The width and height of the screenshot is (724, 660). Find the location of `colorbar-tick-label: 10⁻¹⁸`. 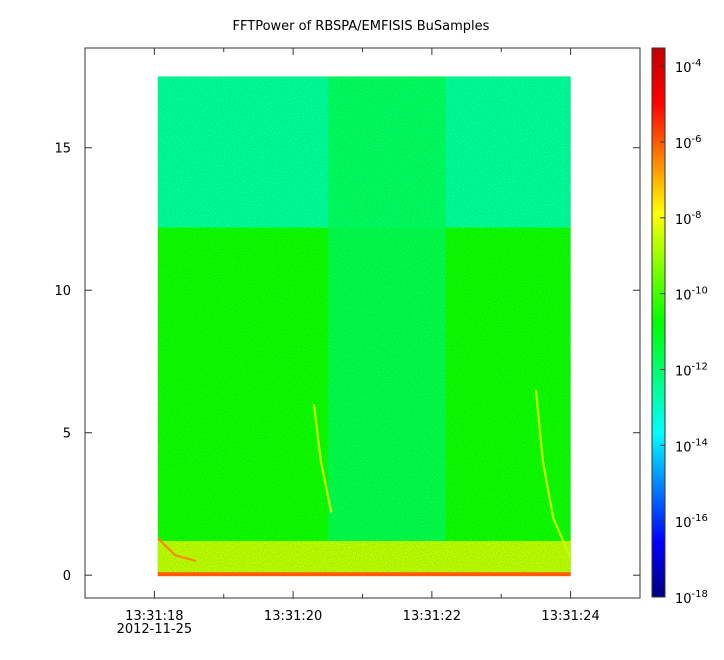

colorbar-tick-label: 10⁻¹⁸ is located at coordinates (691, 598).